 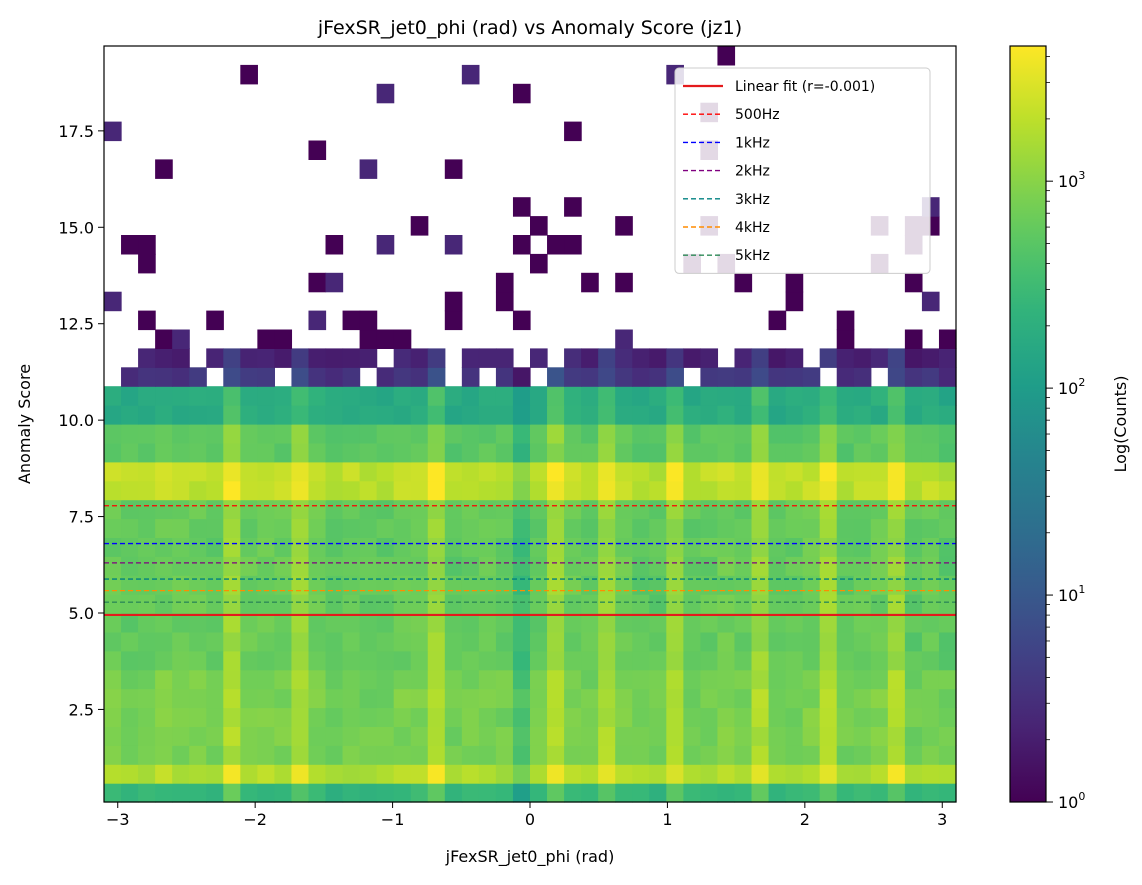 What do you see at coordinates (81, 613) in the screenshot?
I see `y-tick-label: 5.0` at bounding box center [81, 613].